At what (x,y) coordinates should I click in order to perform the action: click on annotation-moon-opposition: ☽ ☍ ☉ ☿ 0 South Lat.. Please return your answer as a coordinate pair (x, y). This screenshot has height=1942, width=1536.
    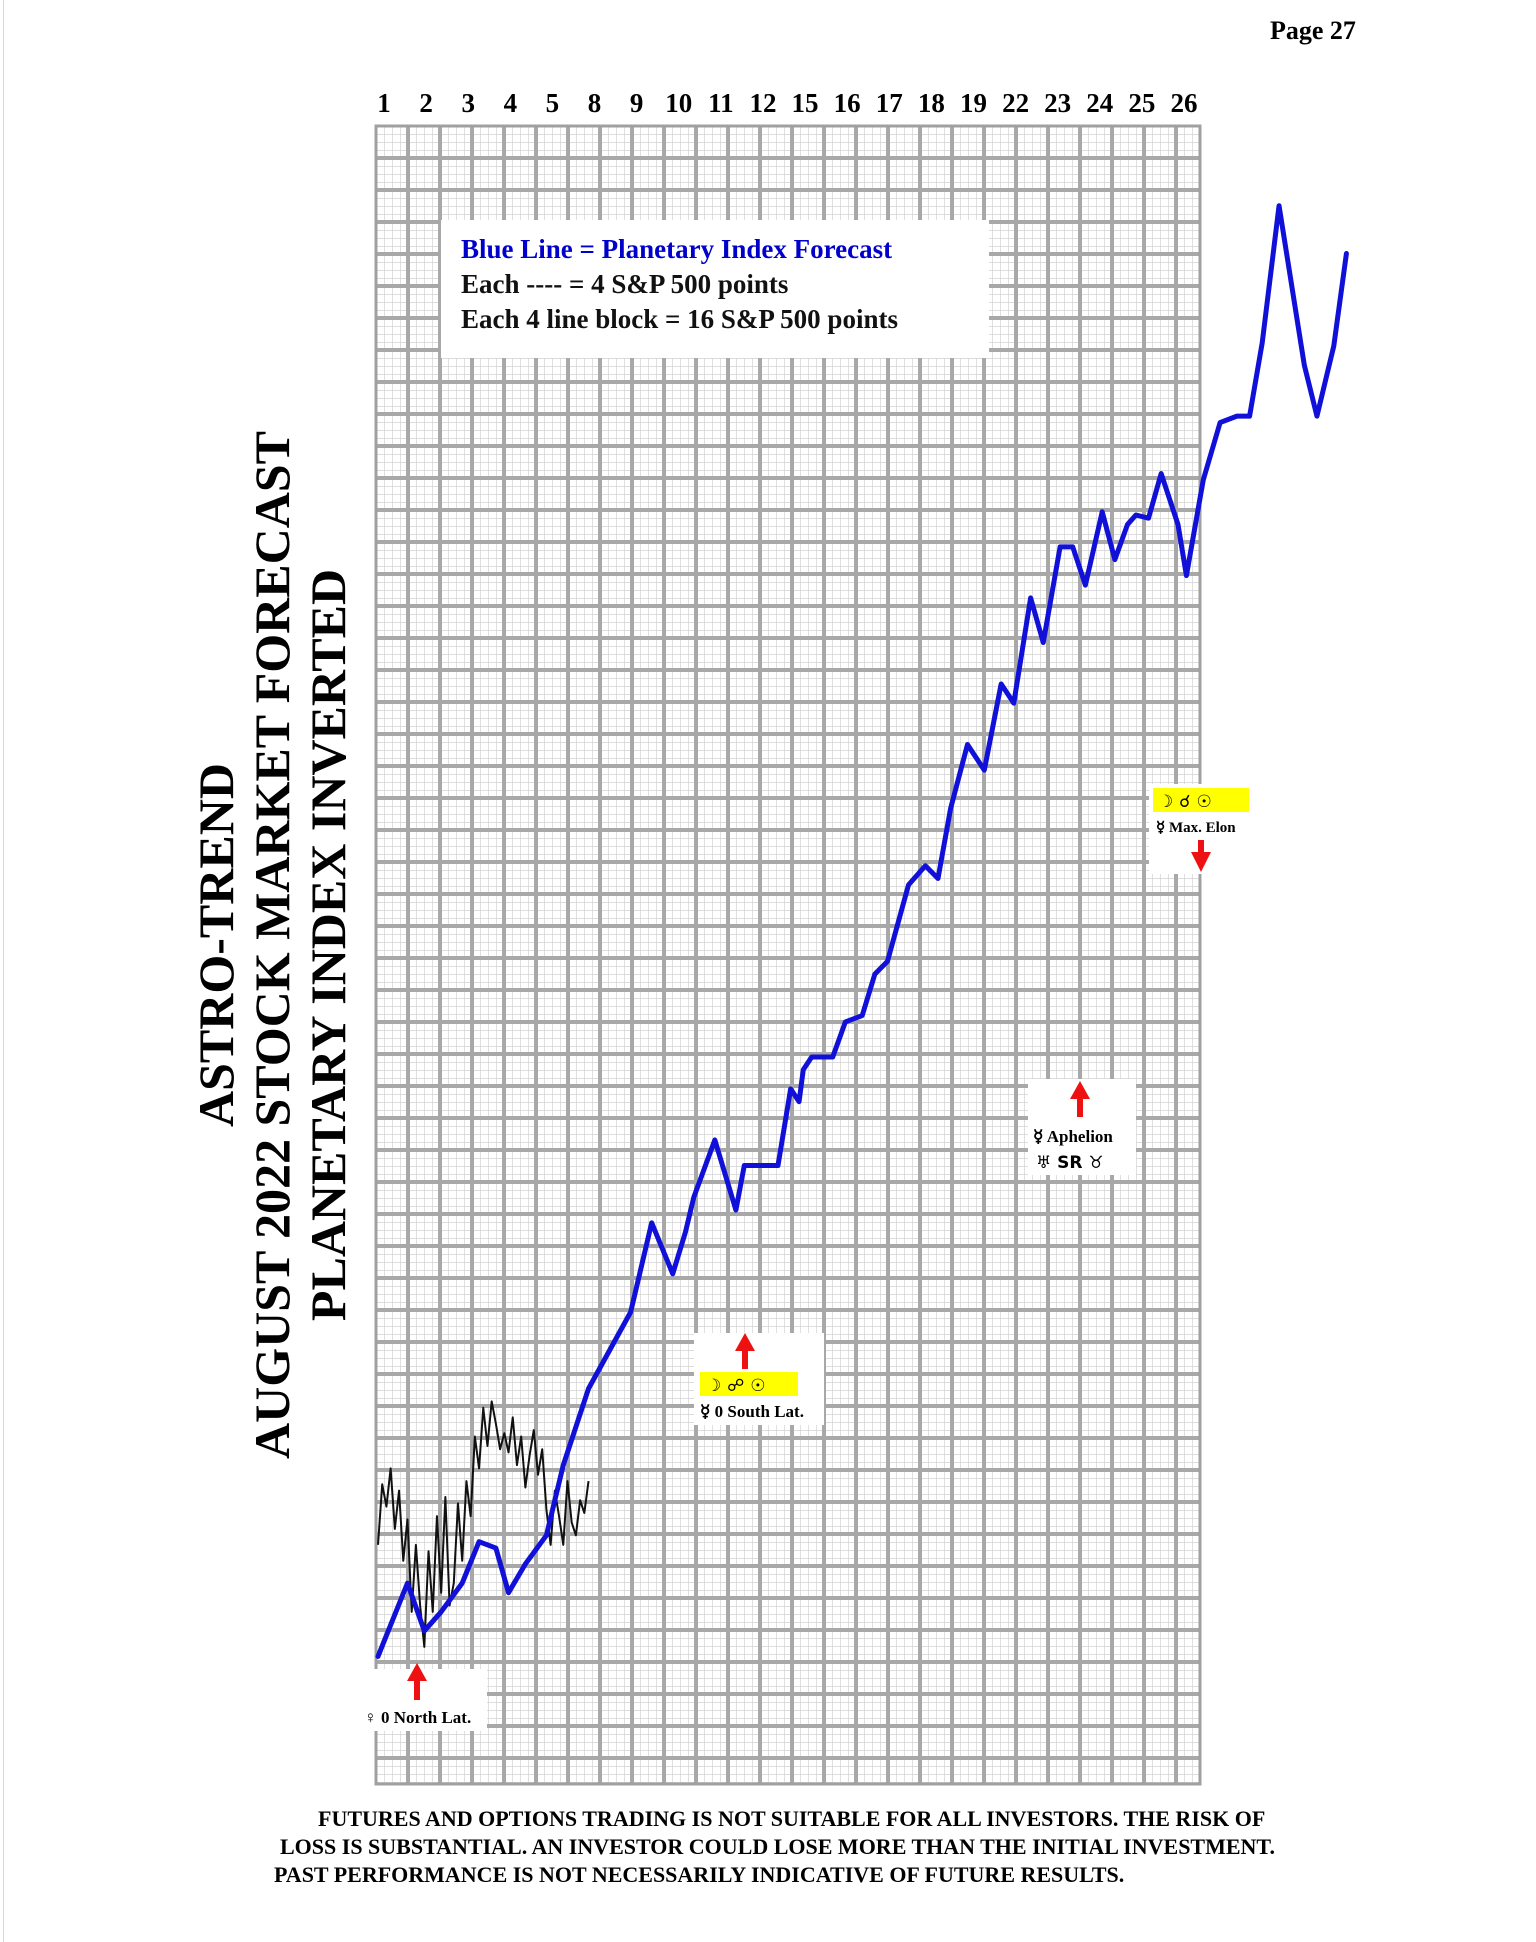
    Looking at the image, I should click on (759, 1379).